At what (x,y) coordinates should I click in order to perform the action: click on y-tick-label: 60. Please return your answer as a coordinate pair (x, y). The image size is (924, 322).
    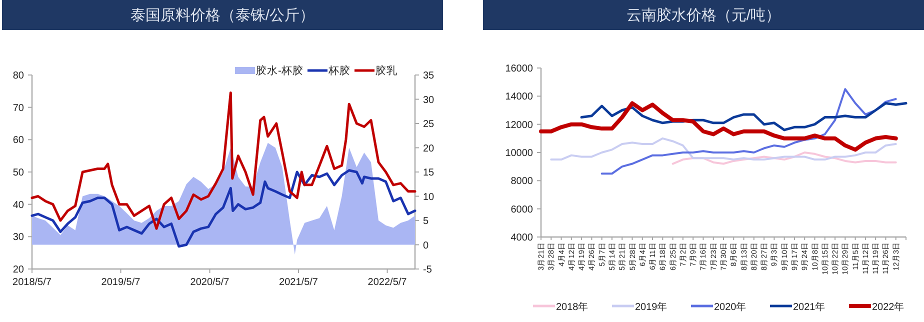
    Looking at the image, I should click on (18, 140).